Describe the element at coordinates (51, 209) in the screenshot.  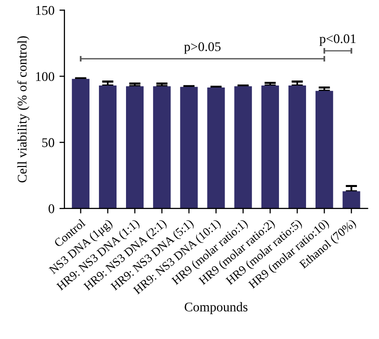
I see `y-tick-label: 0` at that location.